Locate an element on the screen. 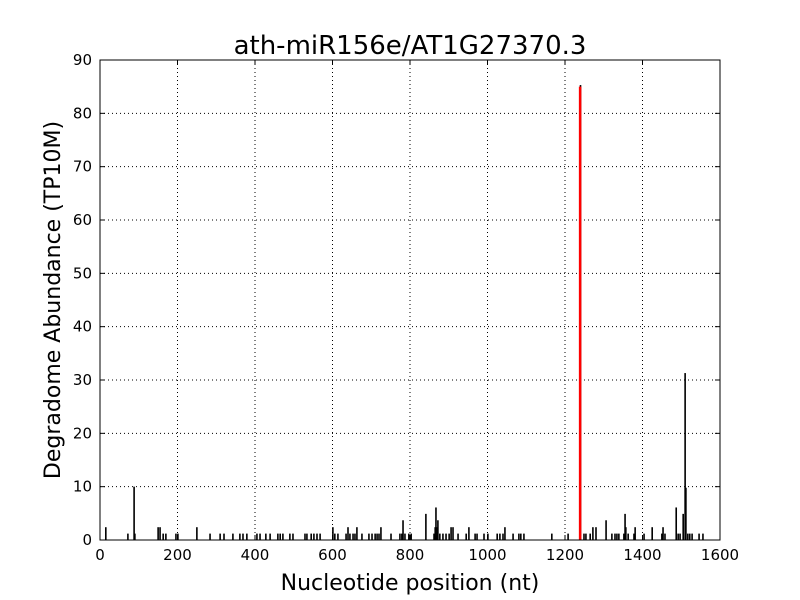 The image size is (800, 600). y-tick-label: 20 is located at coordinates (82, 433).